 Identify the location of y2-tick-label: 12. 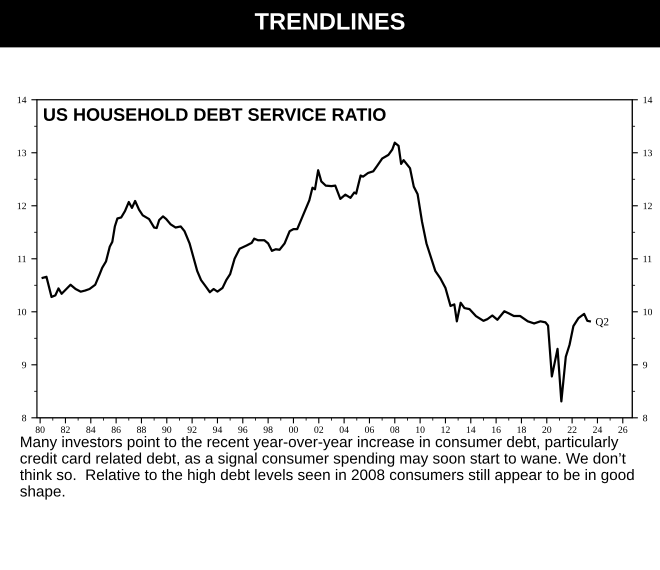
(648, 206).